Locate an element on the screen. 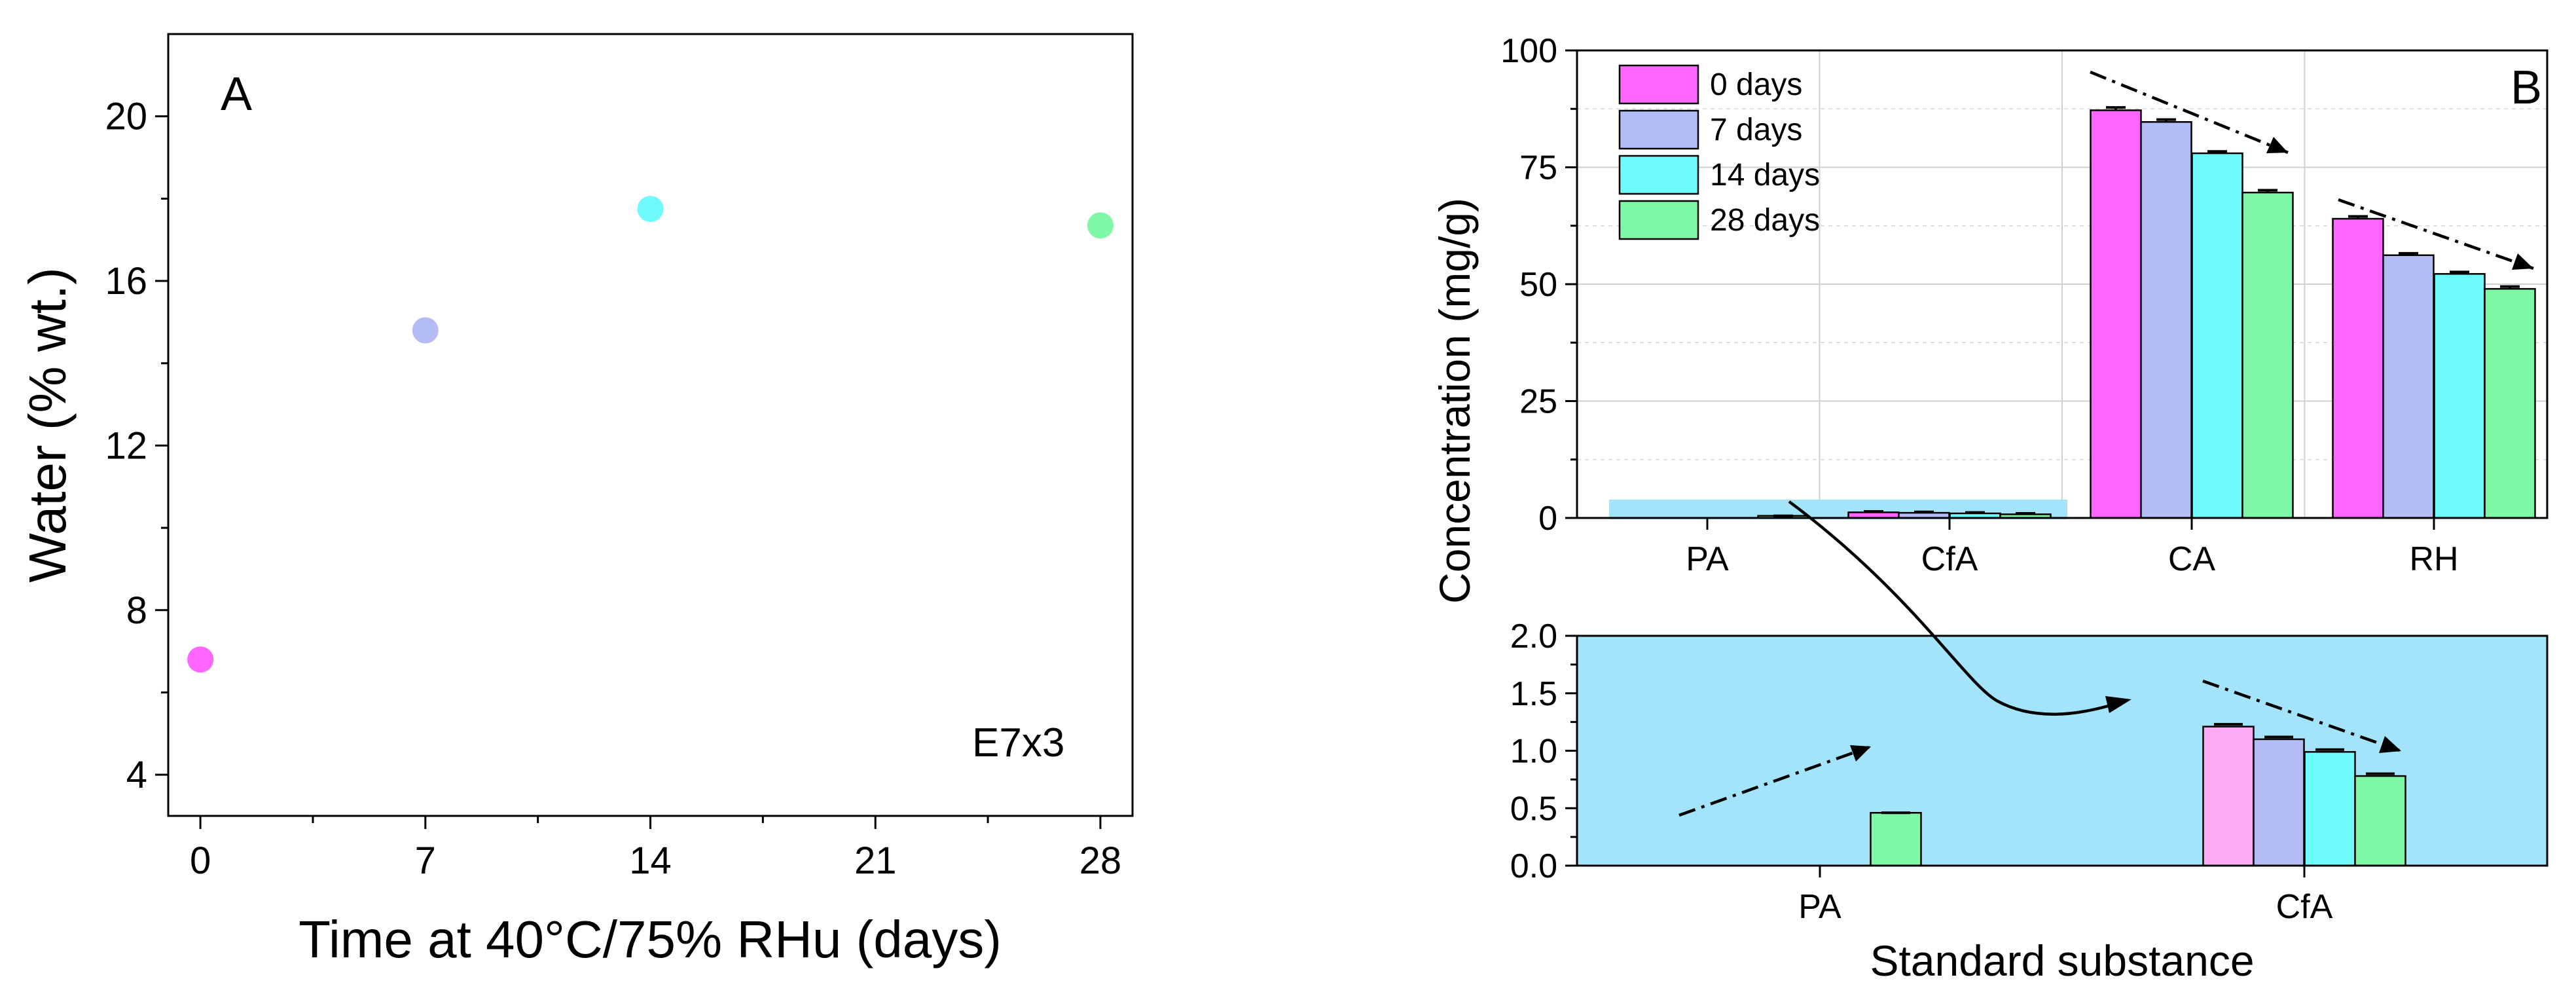  x-tick-label: 7 is located at coordinates (425, 860).